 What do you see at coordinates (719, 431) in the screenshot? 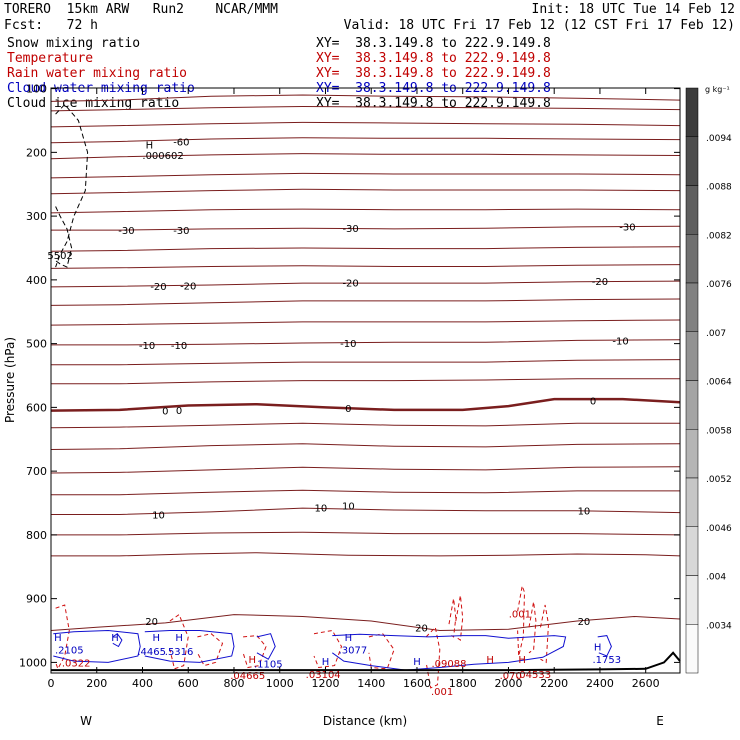
I see `colorbar-label: .0058` at bounding box center [719, 431].